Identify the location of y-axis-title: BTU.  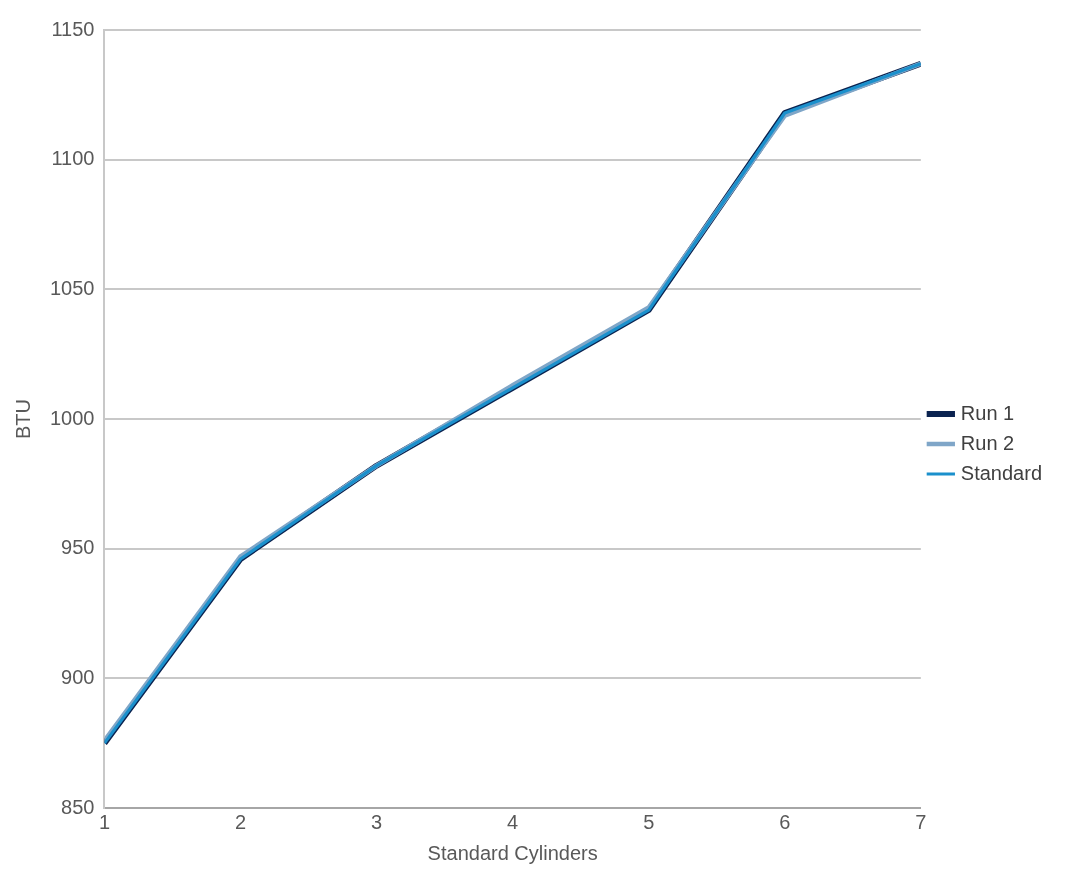
(22, 419).